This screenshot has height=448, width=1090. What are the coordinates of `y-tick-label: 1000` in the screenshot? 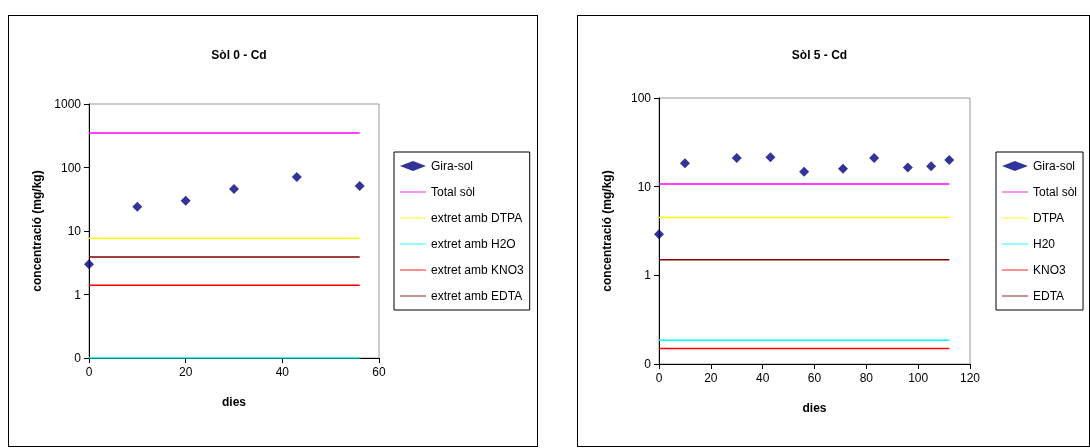 It's located at (68, 104).